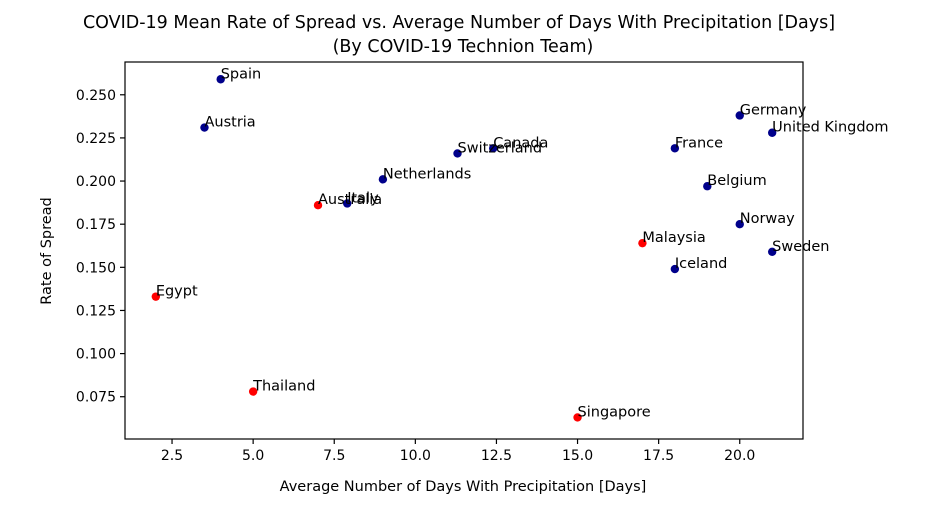  I want to click on point-label: Netherlands, so click(427, 174).